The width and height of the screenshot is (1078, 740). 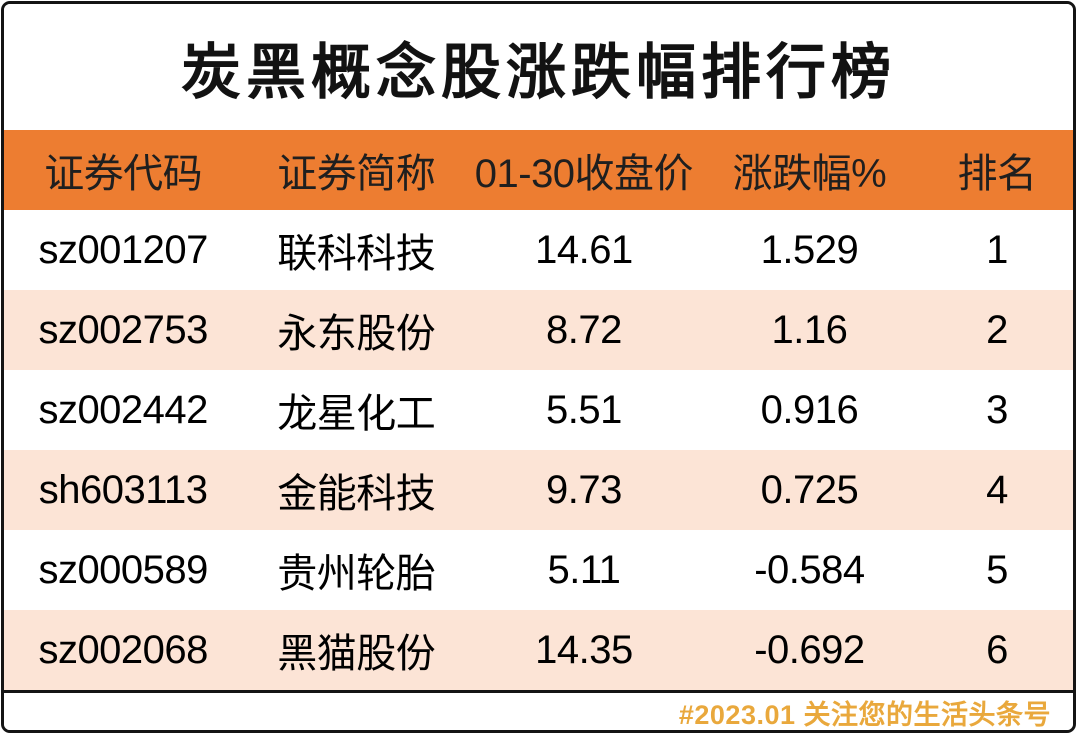 What do you see at coordinates (584, 174) in the screenshot?
I see `column-header-close: 01-30收盘价` at bounding box center [584, 174].